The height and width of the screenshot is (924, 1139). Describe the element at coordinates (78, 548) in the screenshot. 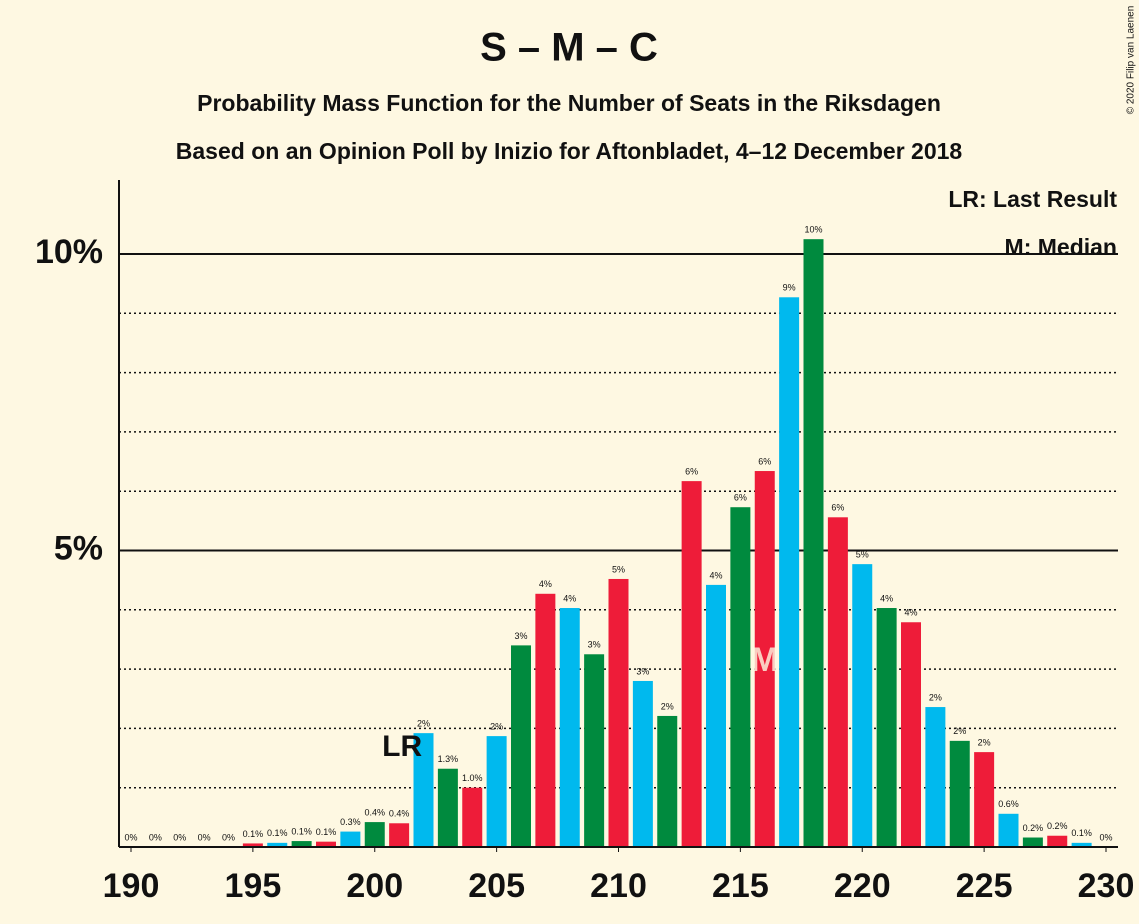

I see `y-tick-label: 5%` at that location.